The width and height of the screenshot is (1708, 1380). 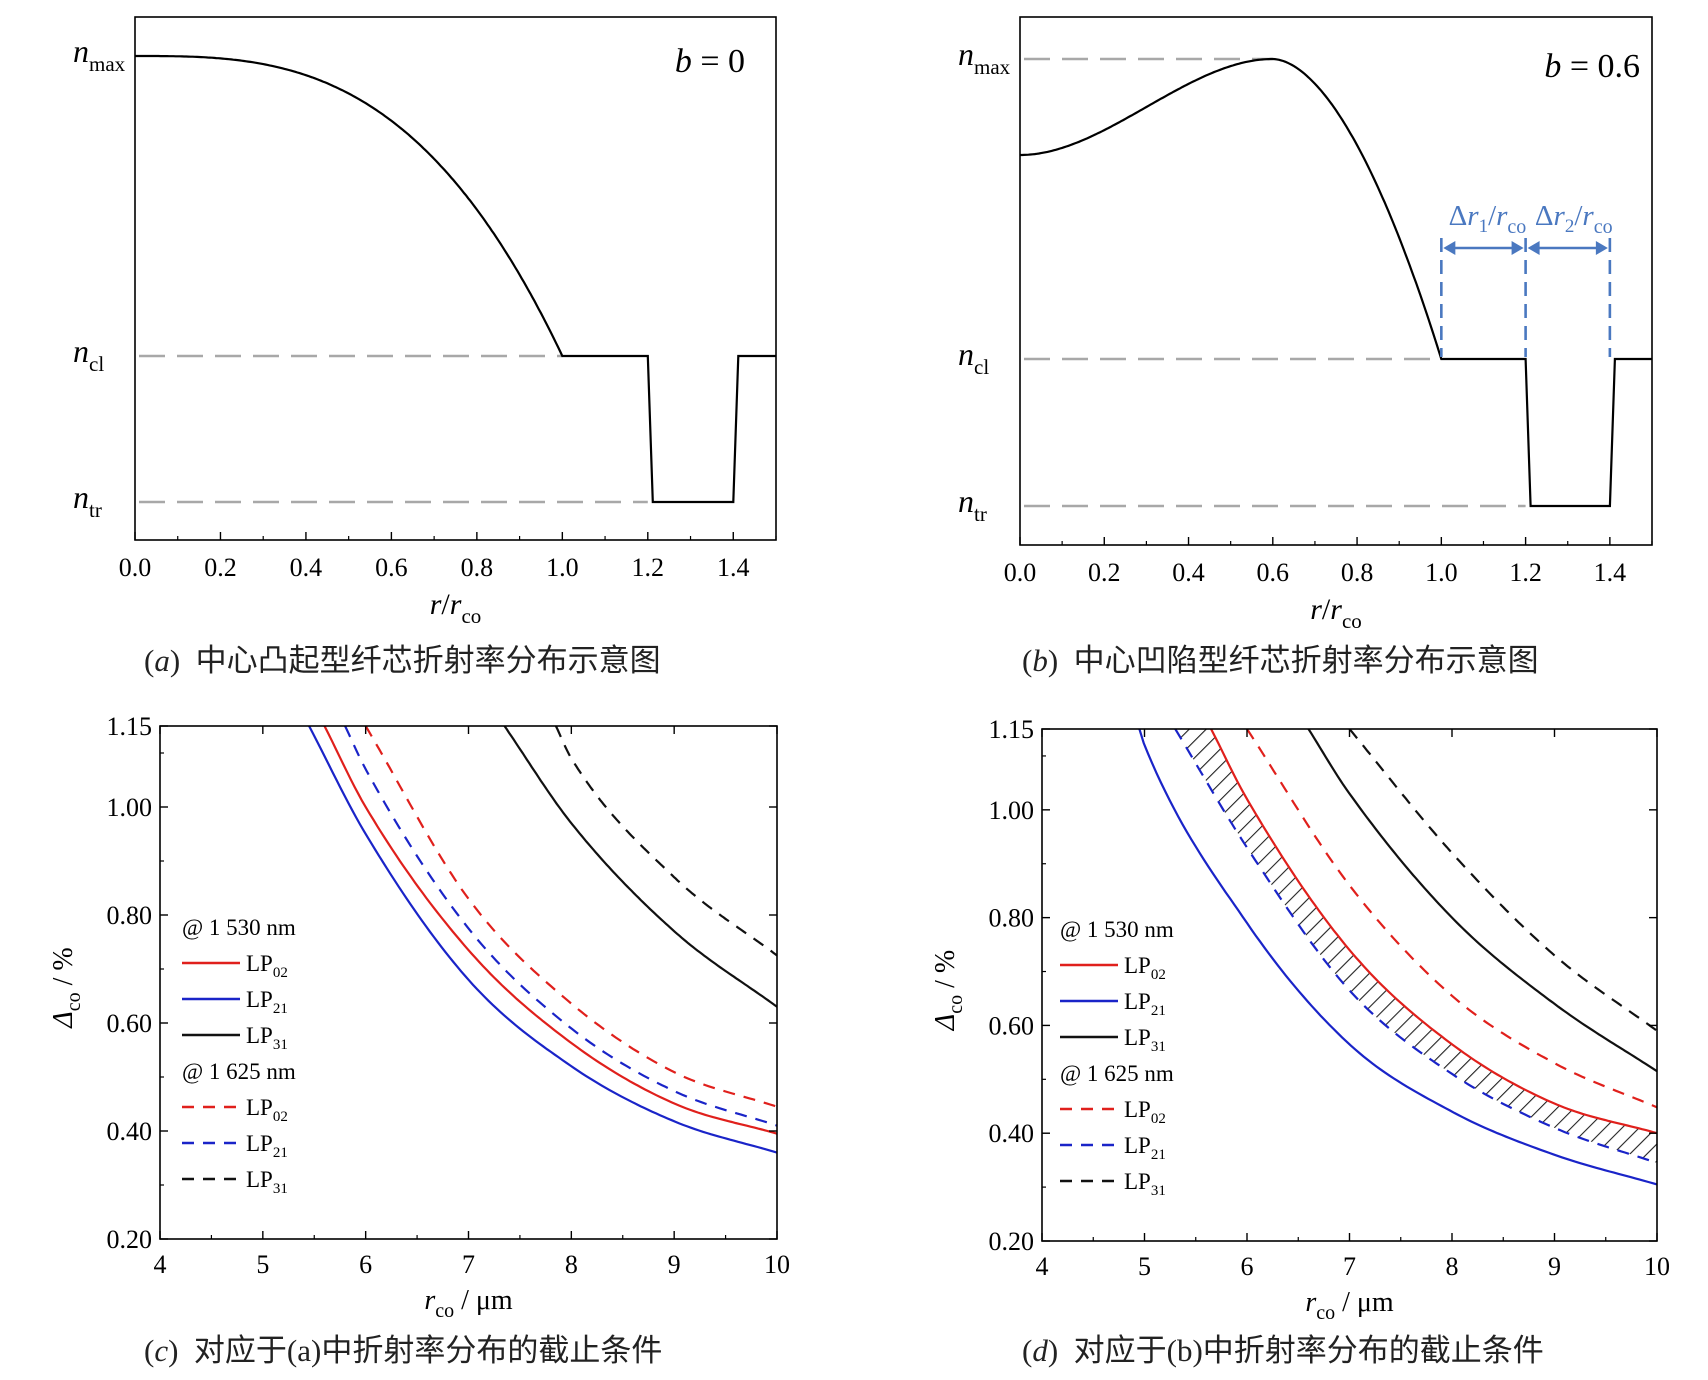 What do you see at coordinates (1592, 66) in the screenshot?
I see `b-parameter-annotation: b = 0.6` at bounding box center [1592, 66].